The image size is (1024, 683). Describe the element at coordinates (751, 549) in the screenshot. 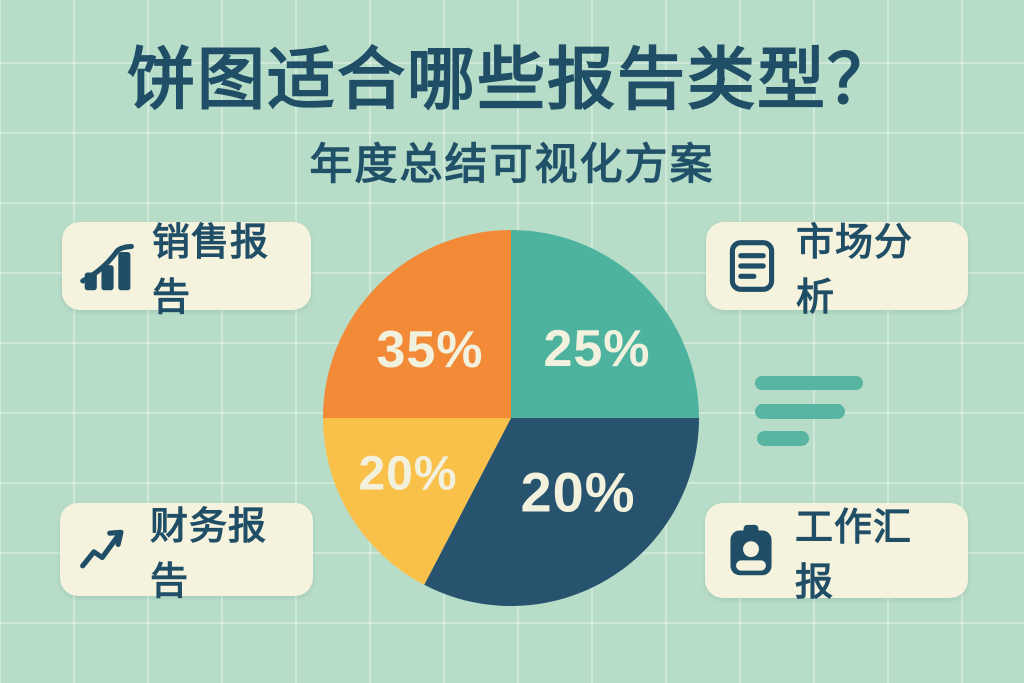

I see `id-badge-icon` at that location.